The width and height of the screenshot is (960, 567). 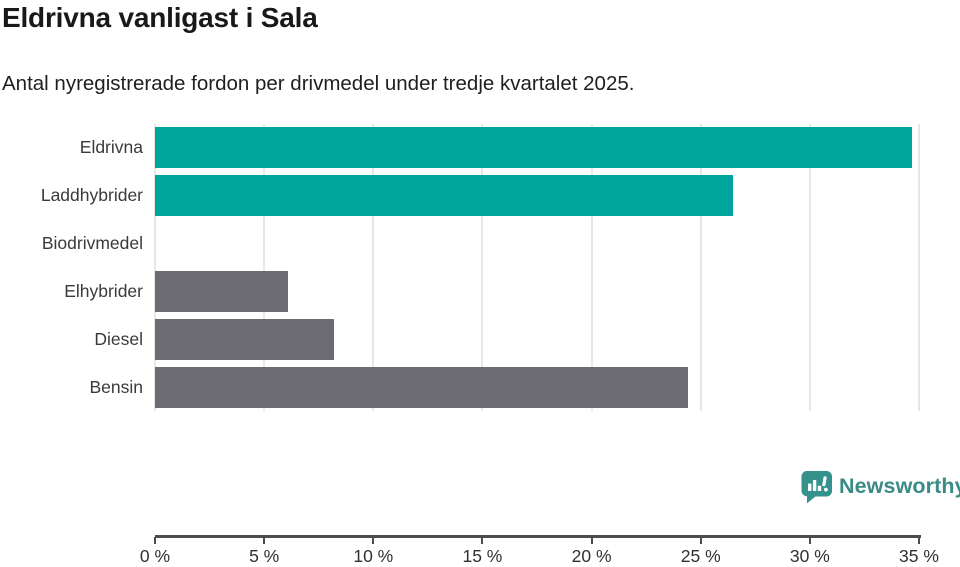 What do you see at coordinates (116, 386) in the screenshot?
I see `category-label-bensin: Bensin` at bounding box center [116, 386].